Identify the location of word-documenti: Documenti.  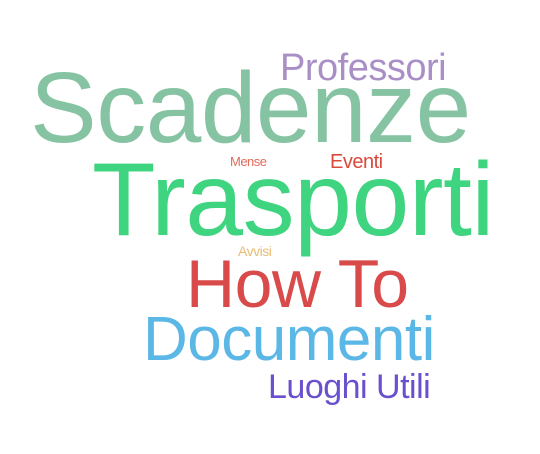
(289, 340).